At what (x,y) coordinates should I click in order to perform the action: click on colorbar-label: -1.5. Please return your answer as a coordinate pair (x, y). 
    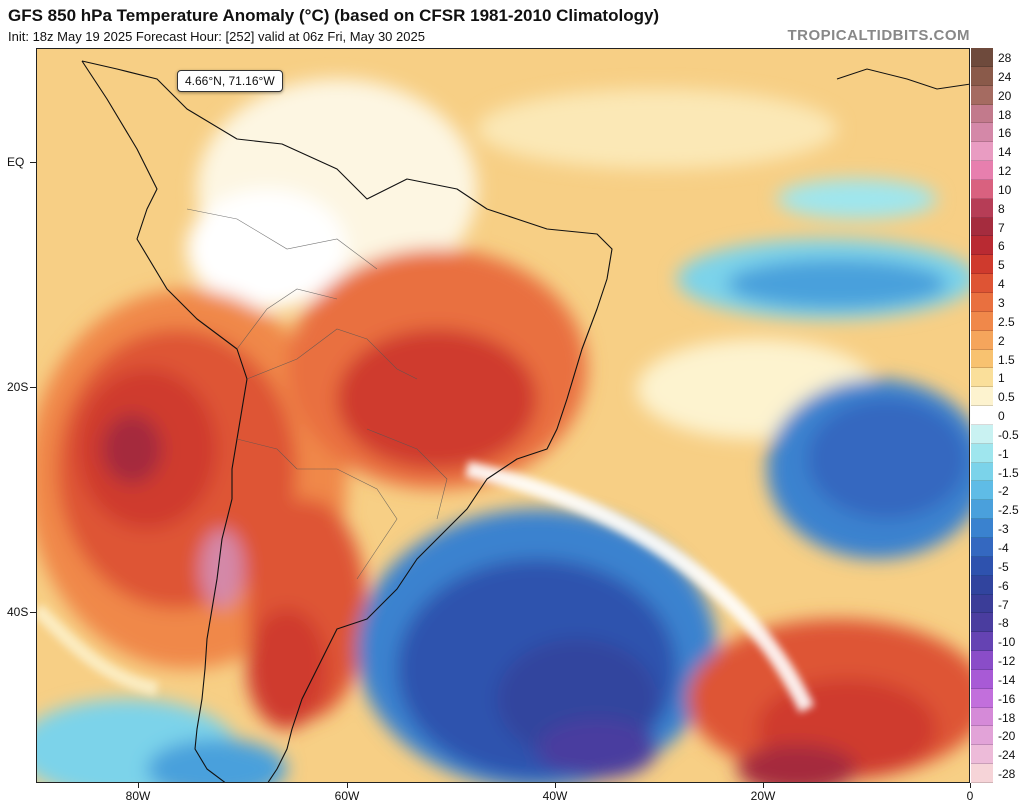
    Looking at the image, I should click on (1008, 472).